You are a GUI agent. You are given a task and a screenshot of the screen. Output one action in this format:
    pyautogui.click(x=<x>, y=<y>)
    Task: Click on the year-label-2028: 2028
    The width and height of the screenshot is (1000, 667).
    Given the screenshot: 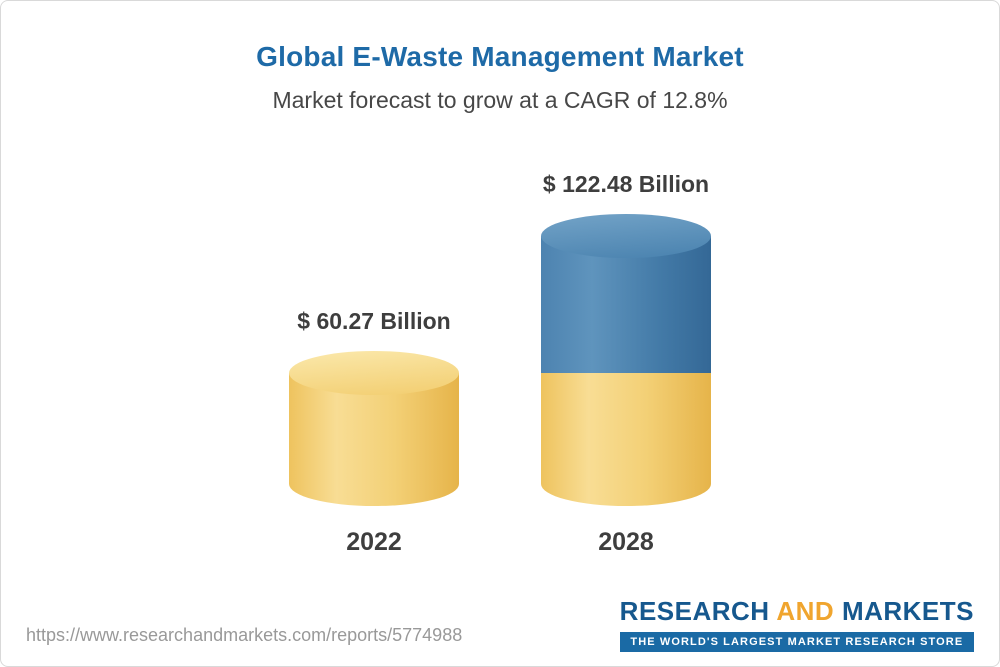 What is the action you would take?
    pyautogui.click(x=626, y=542)
    